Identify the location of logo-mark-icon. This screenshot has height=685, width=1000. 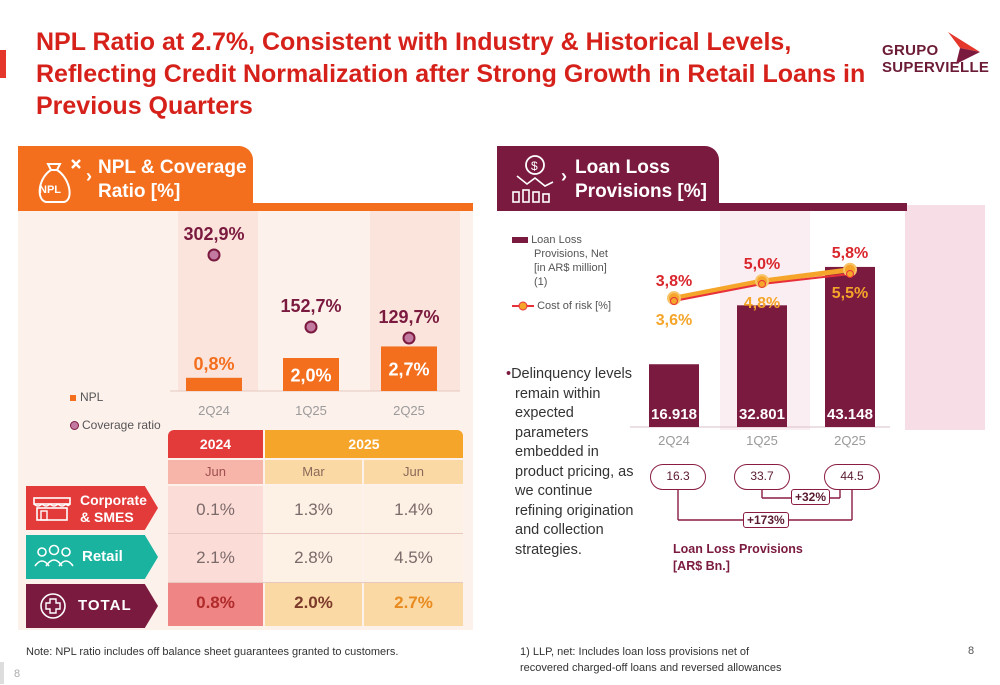
(964, 48).